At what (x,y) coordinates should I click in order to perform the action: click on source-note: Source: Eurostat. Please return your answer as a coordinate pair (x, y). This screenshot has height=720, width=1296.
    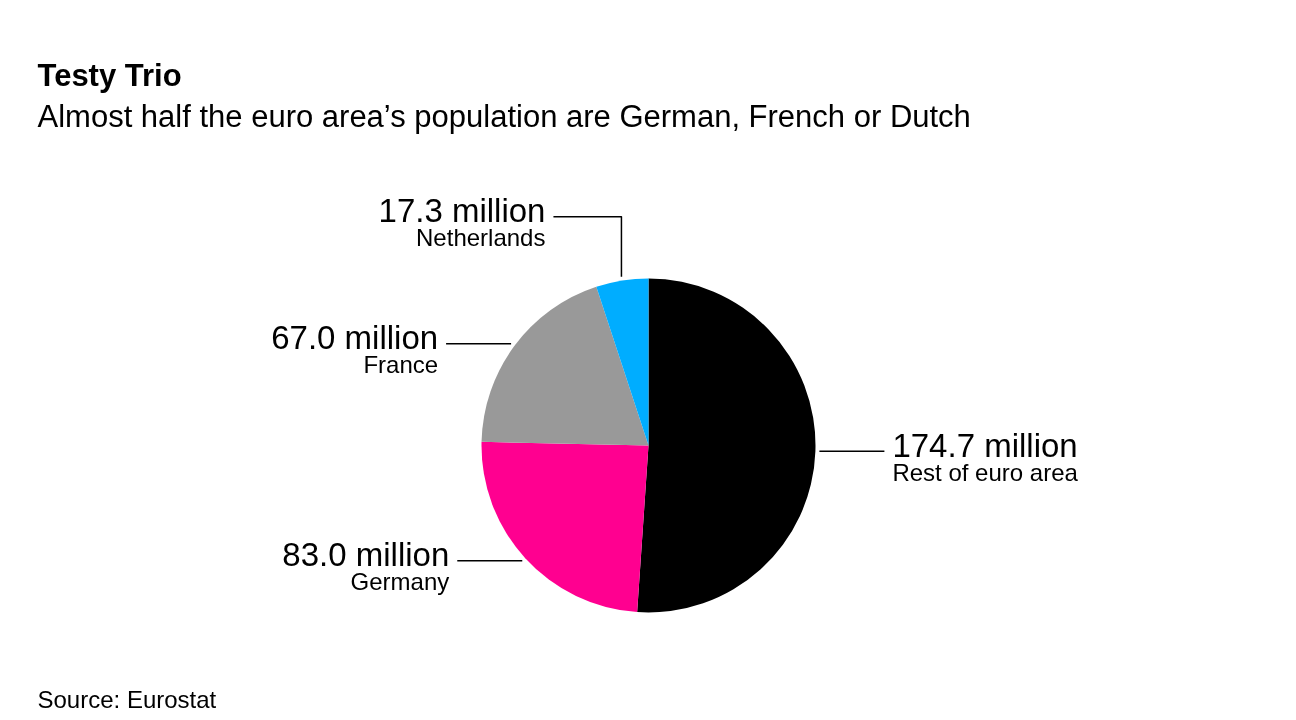
    Looking at the image, I should click on (127, 699).